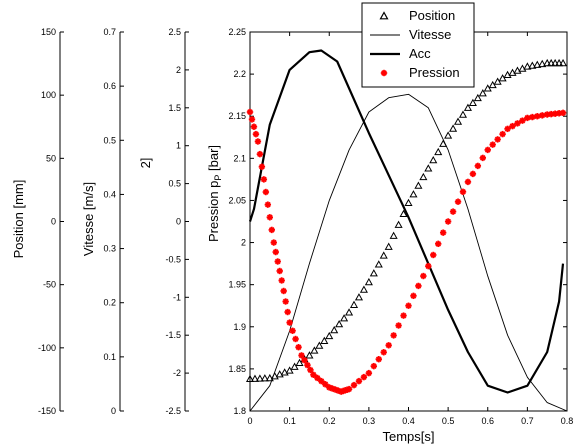  What do you see at coordinates (239, 411) in the screenshot?
I see `y-tick-label: 1.8` at bounding box center [239, 411].